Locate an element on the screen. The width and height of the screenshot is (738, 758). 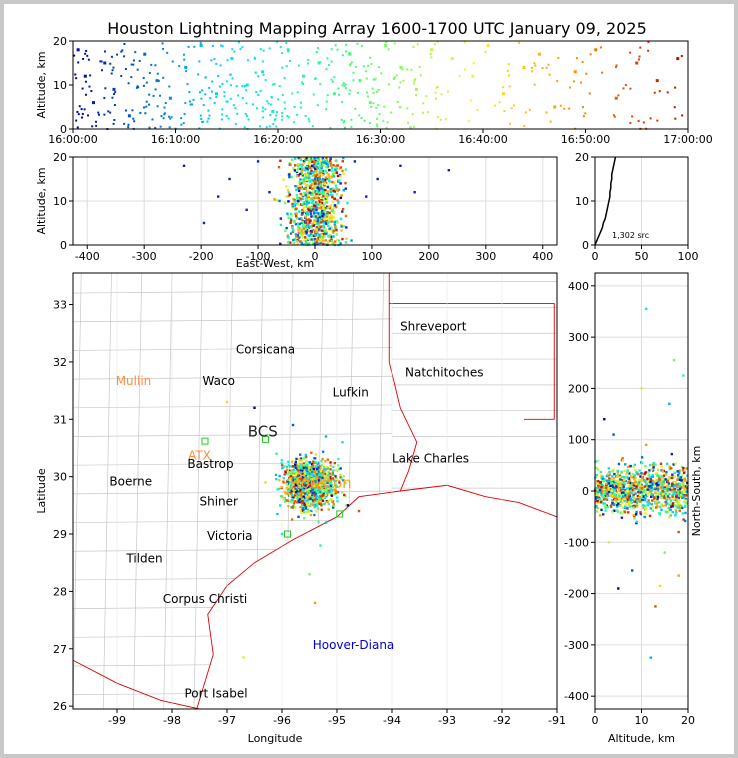
y-tick-label: 0 is located at coordinates (585, 491).